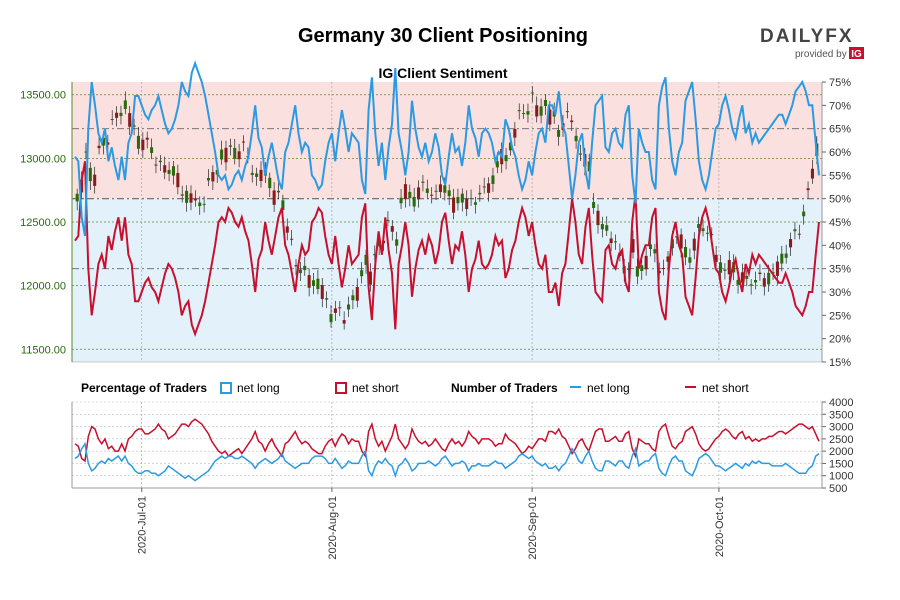 The image size is (900, 600). I want to click on count-tick-label: 2500, so click(841, 440).